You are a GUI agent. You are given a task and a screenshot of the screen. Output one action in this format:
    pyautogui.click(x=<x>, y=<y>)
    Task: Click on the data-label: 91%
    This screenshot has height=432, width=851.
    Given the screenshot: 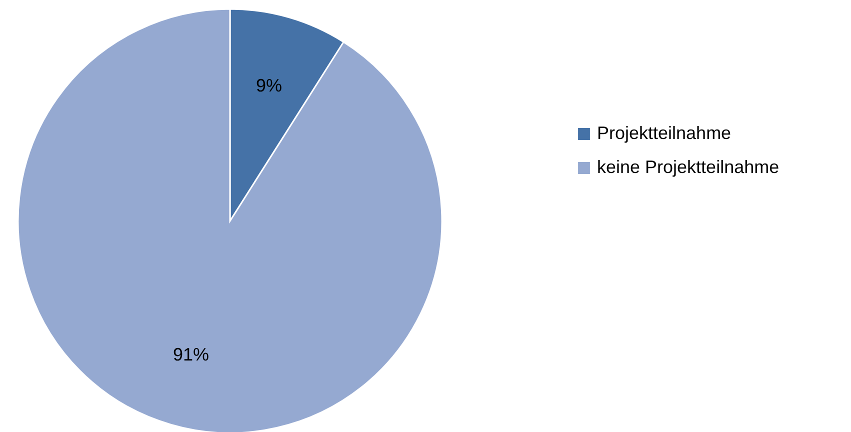 What is the action you would take?
    pyautogui.click(x=190, y=354)
    